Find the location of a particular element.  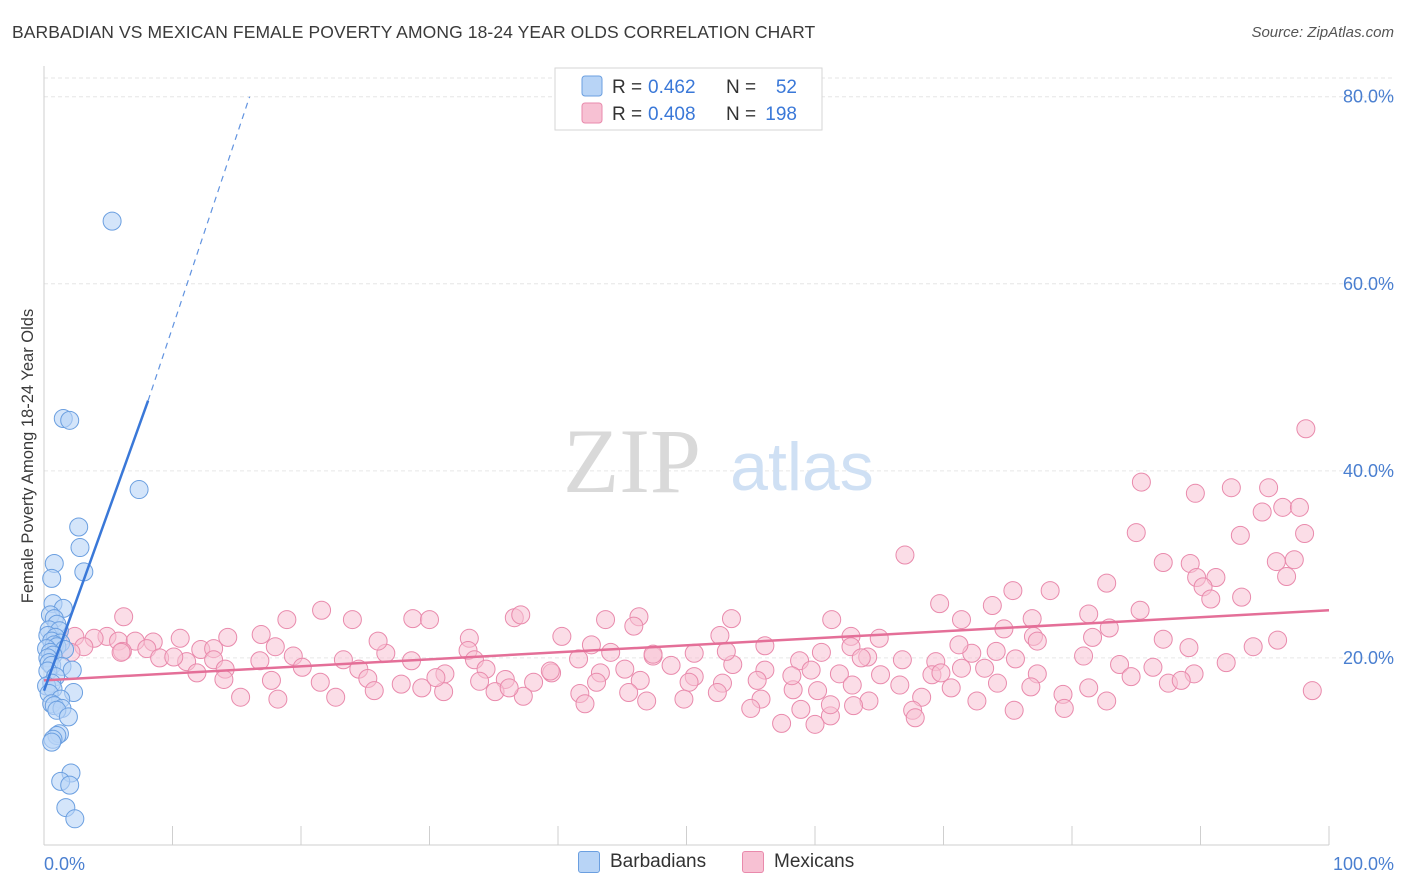

mexicans-trend-line is located at coordinates (686, 645).